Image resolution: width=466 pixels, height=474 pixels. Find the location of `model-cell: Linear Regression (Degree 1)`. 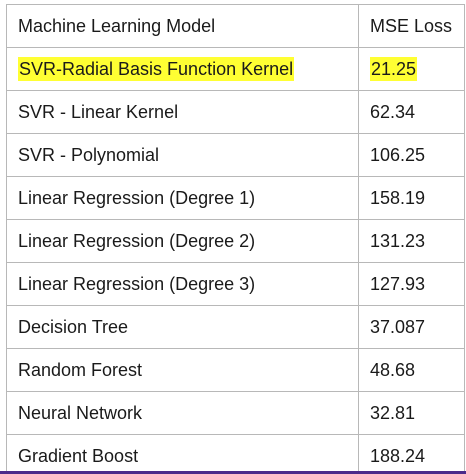

model-cell: Linear Regression (Degree 1) is located at coordinates (182, 198).